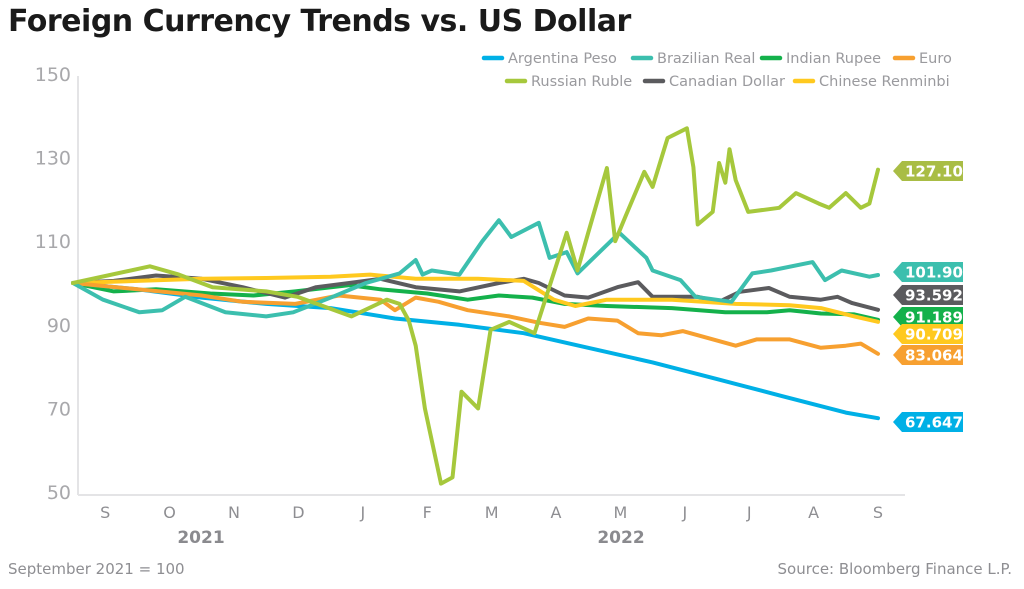 This screenshot has width=1024, height=589. Describe the element at coordinates (319, 21) in the screenshot. I see `chart-title: Foreign Currency Trends vs. US Dollar` at that location.